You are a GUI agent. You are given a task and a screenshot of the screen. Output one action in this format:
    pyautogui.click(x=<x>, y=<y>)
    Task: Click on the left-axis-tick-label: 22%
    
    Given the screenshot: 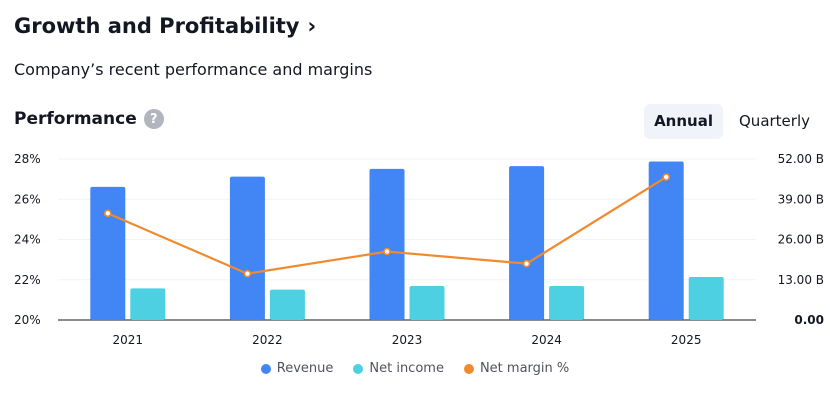 What is the action you would take?
    pyautogui.click(x=27, y=280)
    